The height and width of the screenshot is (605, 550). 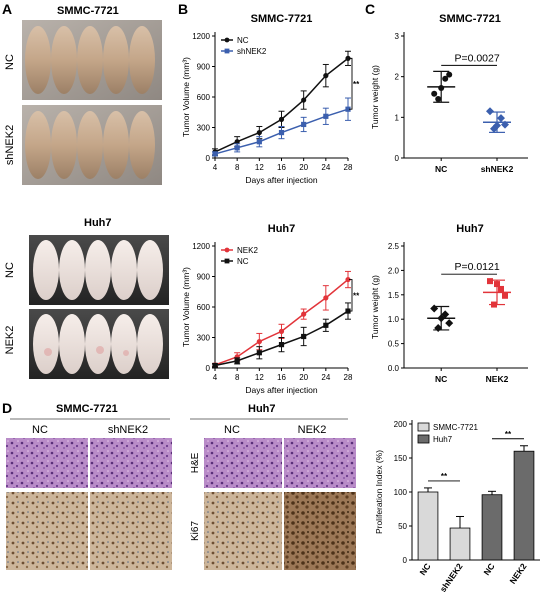 What do you see at coordinates (243, 40) in the screenshot?
I see `legend-label: NC` at bounding box center [243, 40].